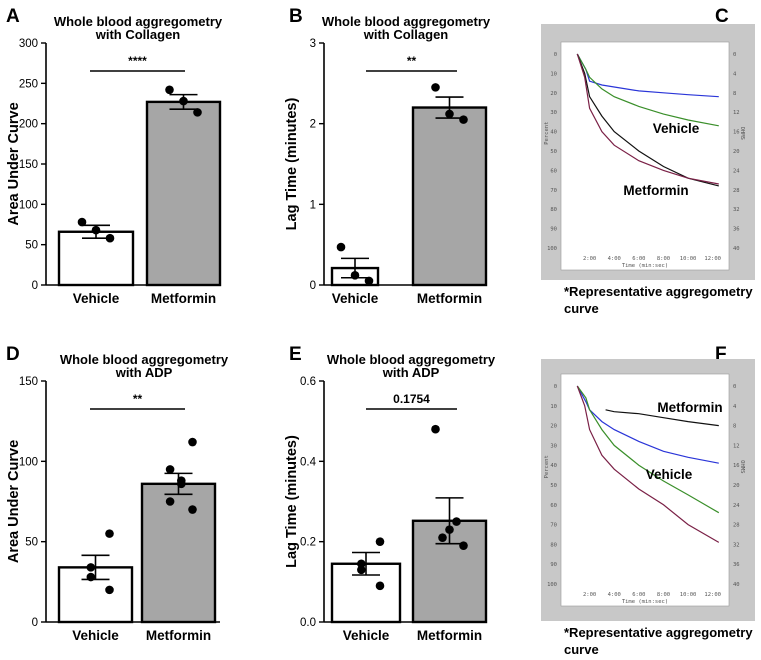  What do you see at coordinates (553, 94) in the screenshot?
I see `left-tick-label: 20` at bounding box center [553, 94].